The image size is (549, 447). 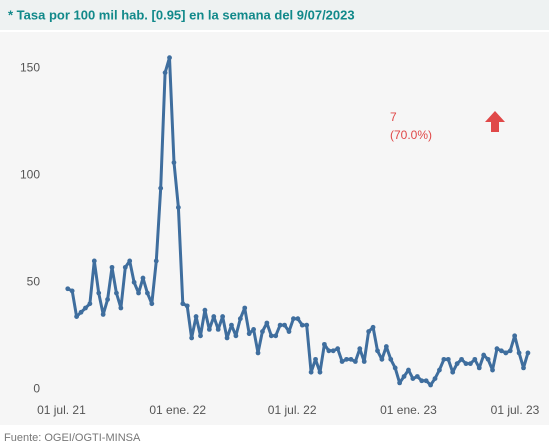 I want to click on x-tick-label: 01 jul. 22, so click(x=292, y=410).